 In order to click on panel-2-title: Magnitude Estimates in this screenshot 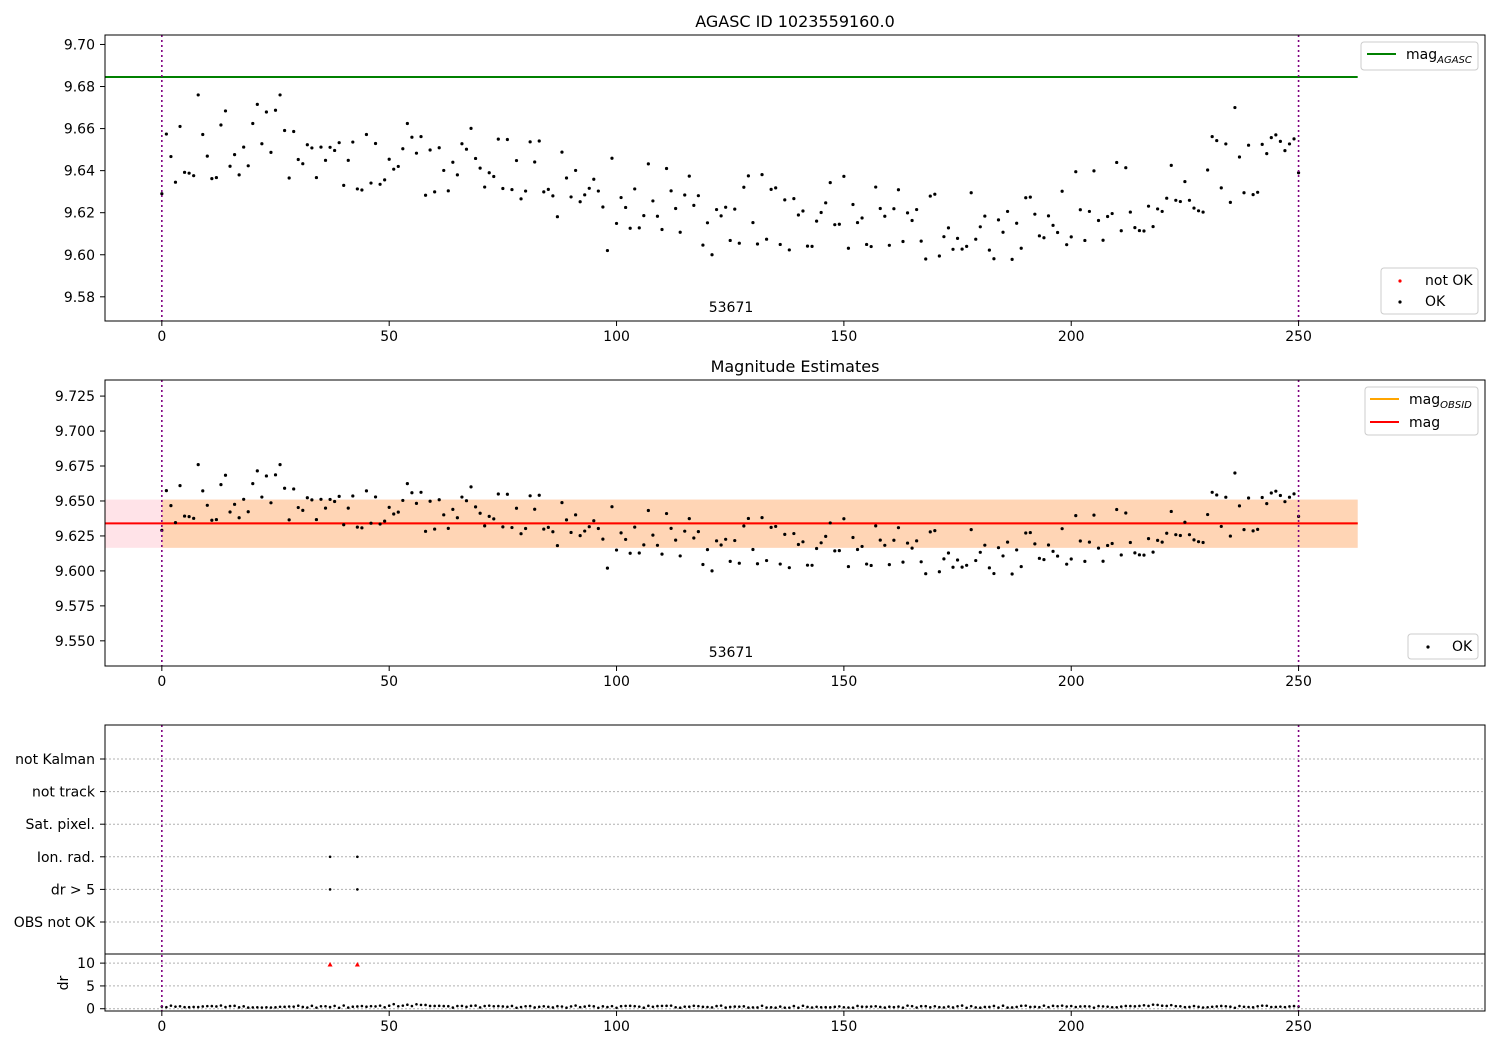, I will do `click(795, 366)`.